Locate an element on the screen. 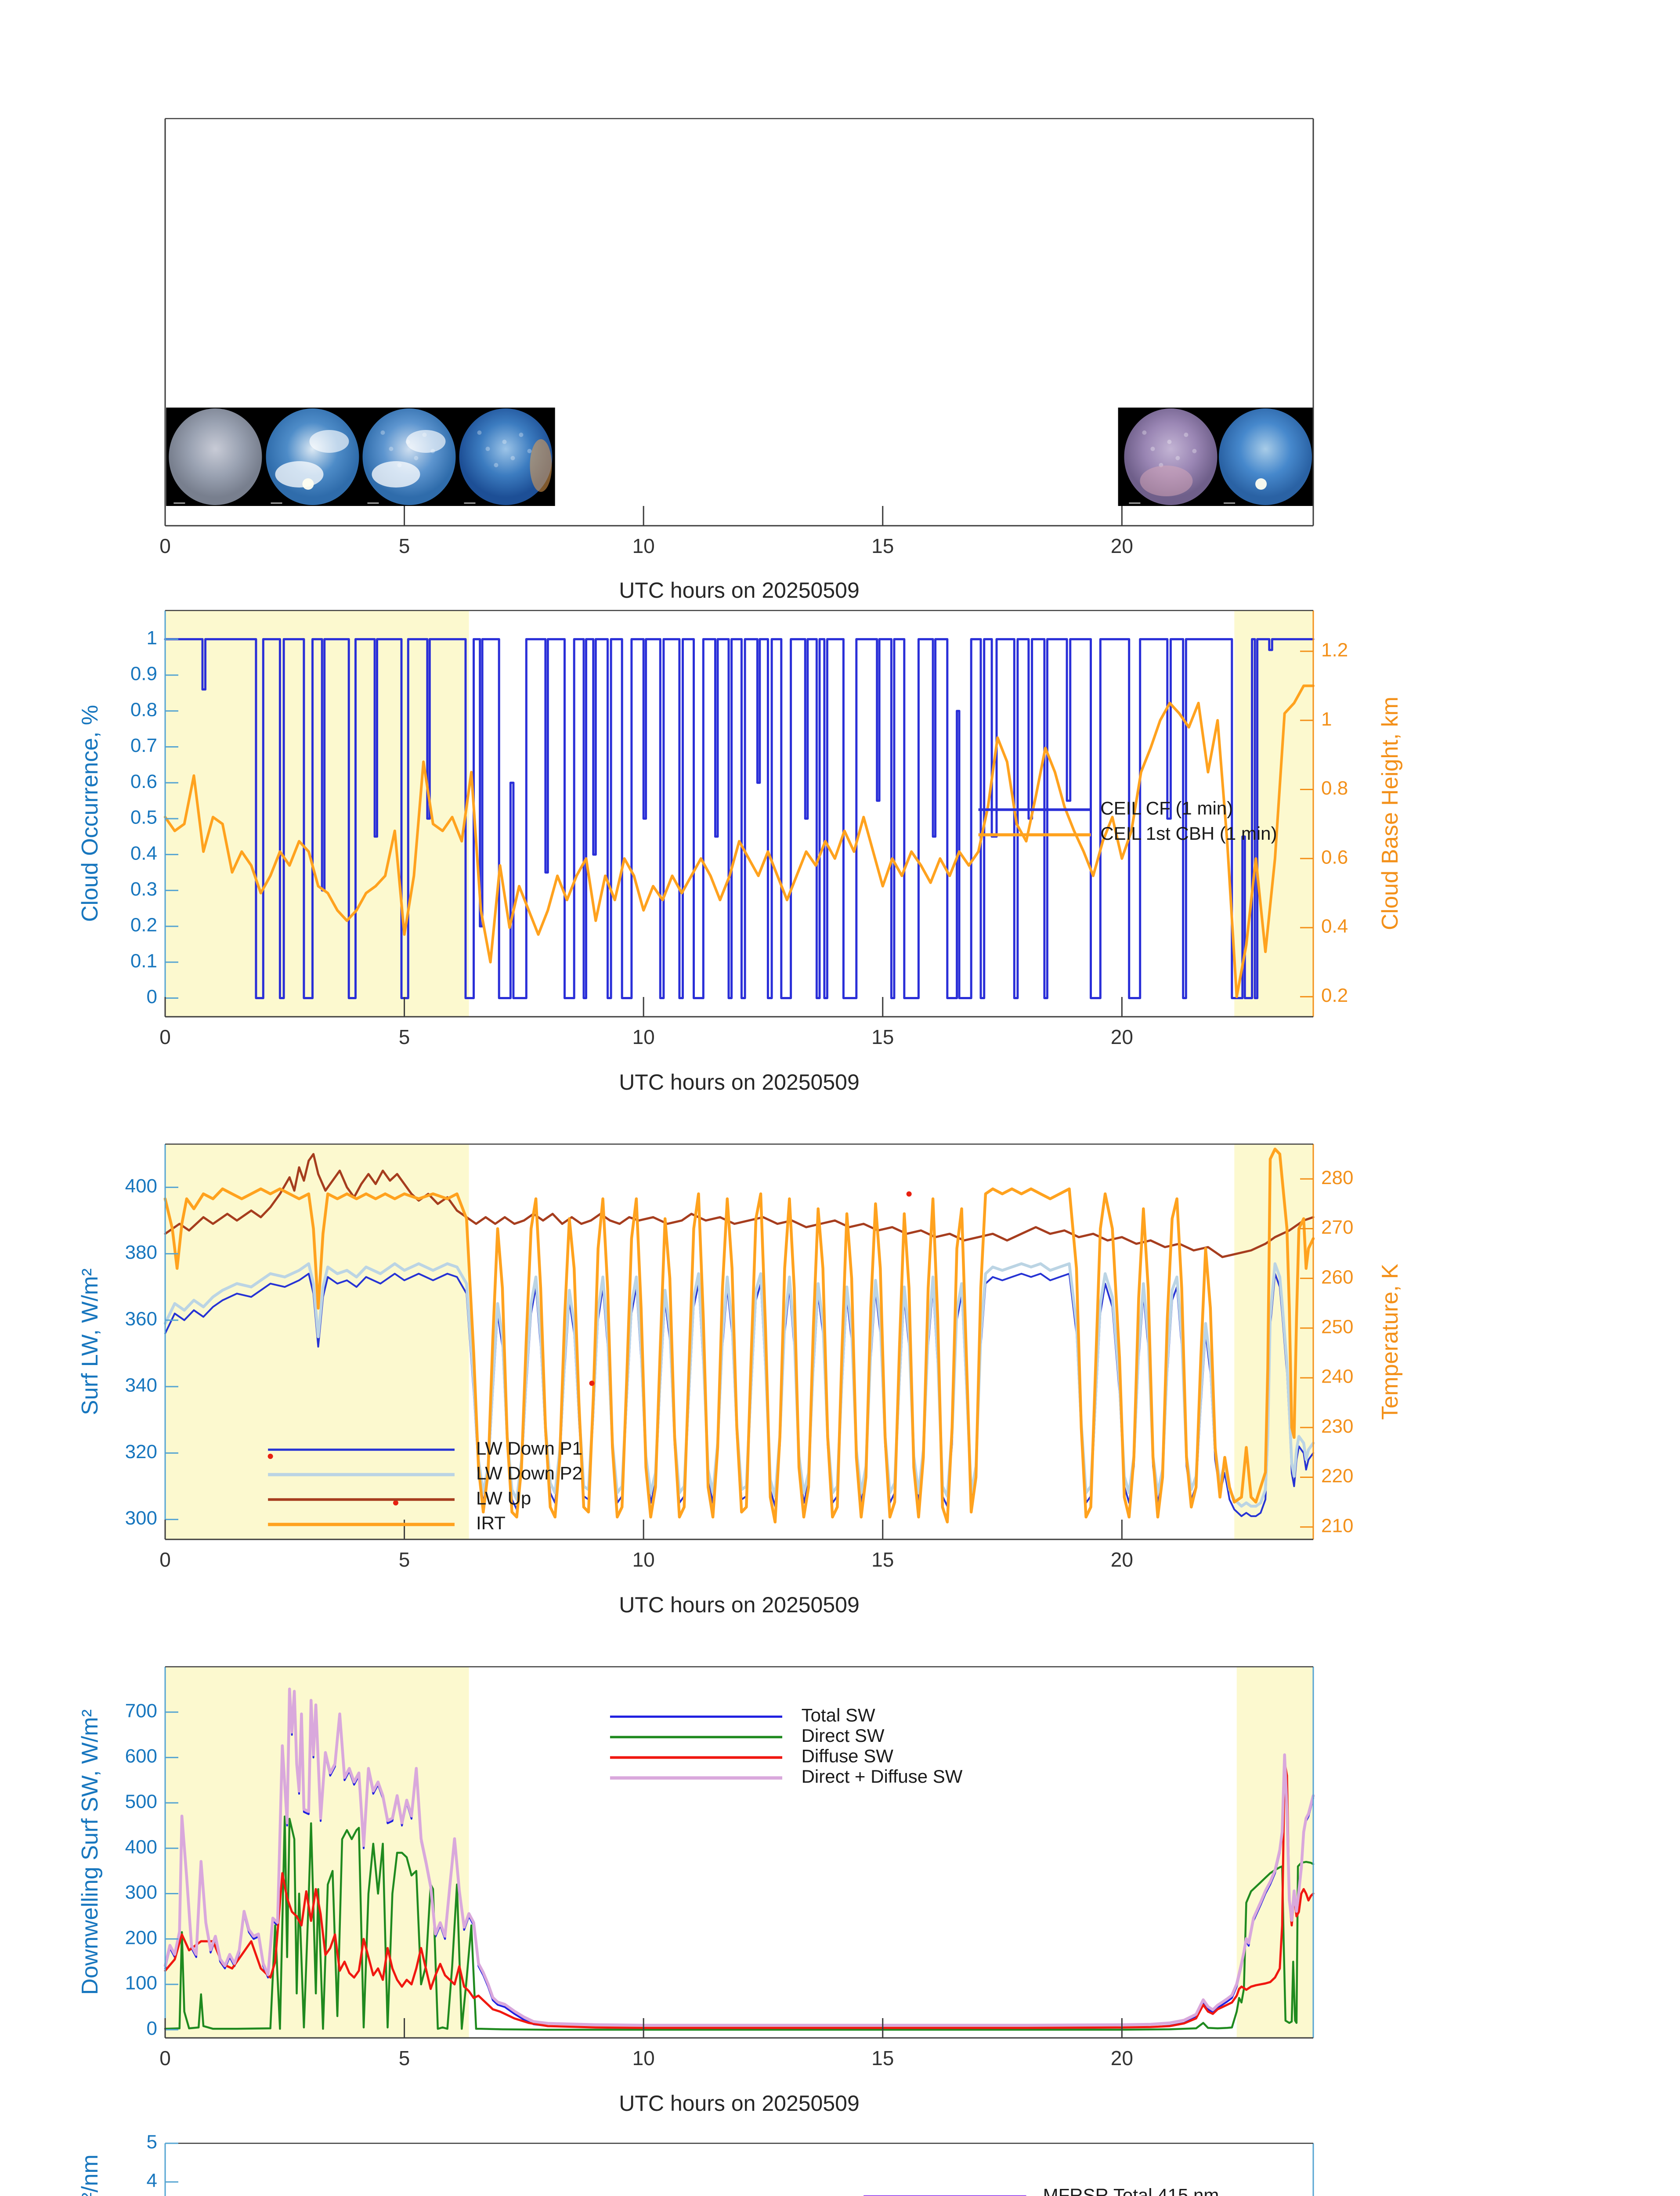 Image resolution: width=1680 pixels, height=2196 pixels. legend-label-lw-down-p1: LW Down P1 is located at coordinates (529, 1448).